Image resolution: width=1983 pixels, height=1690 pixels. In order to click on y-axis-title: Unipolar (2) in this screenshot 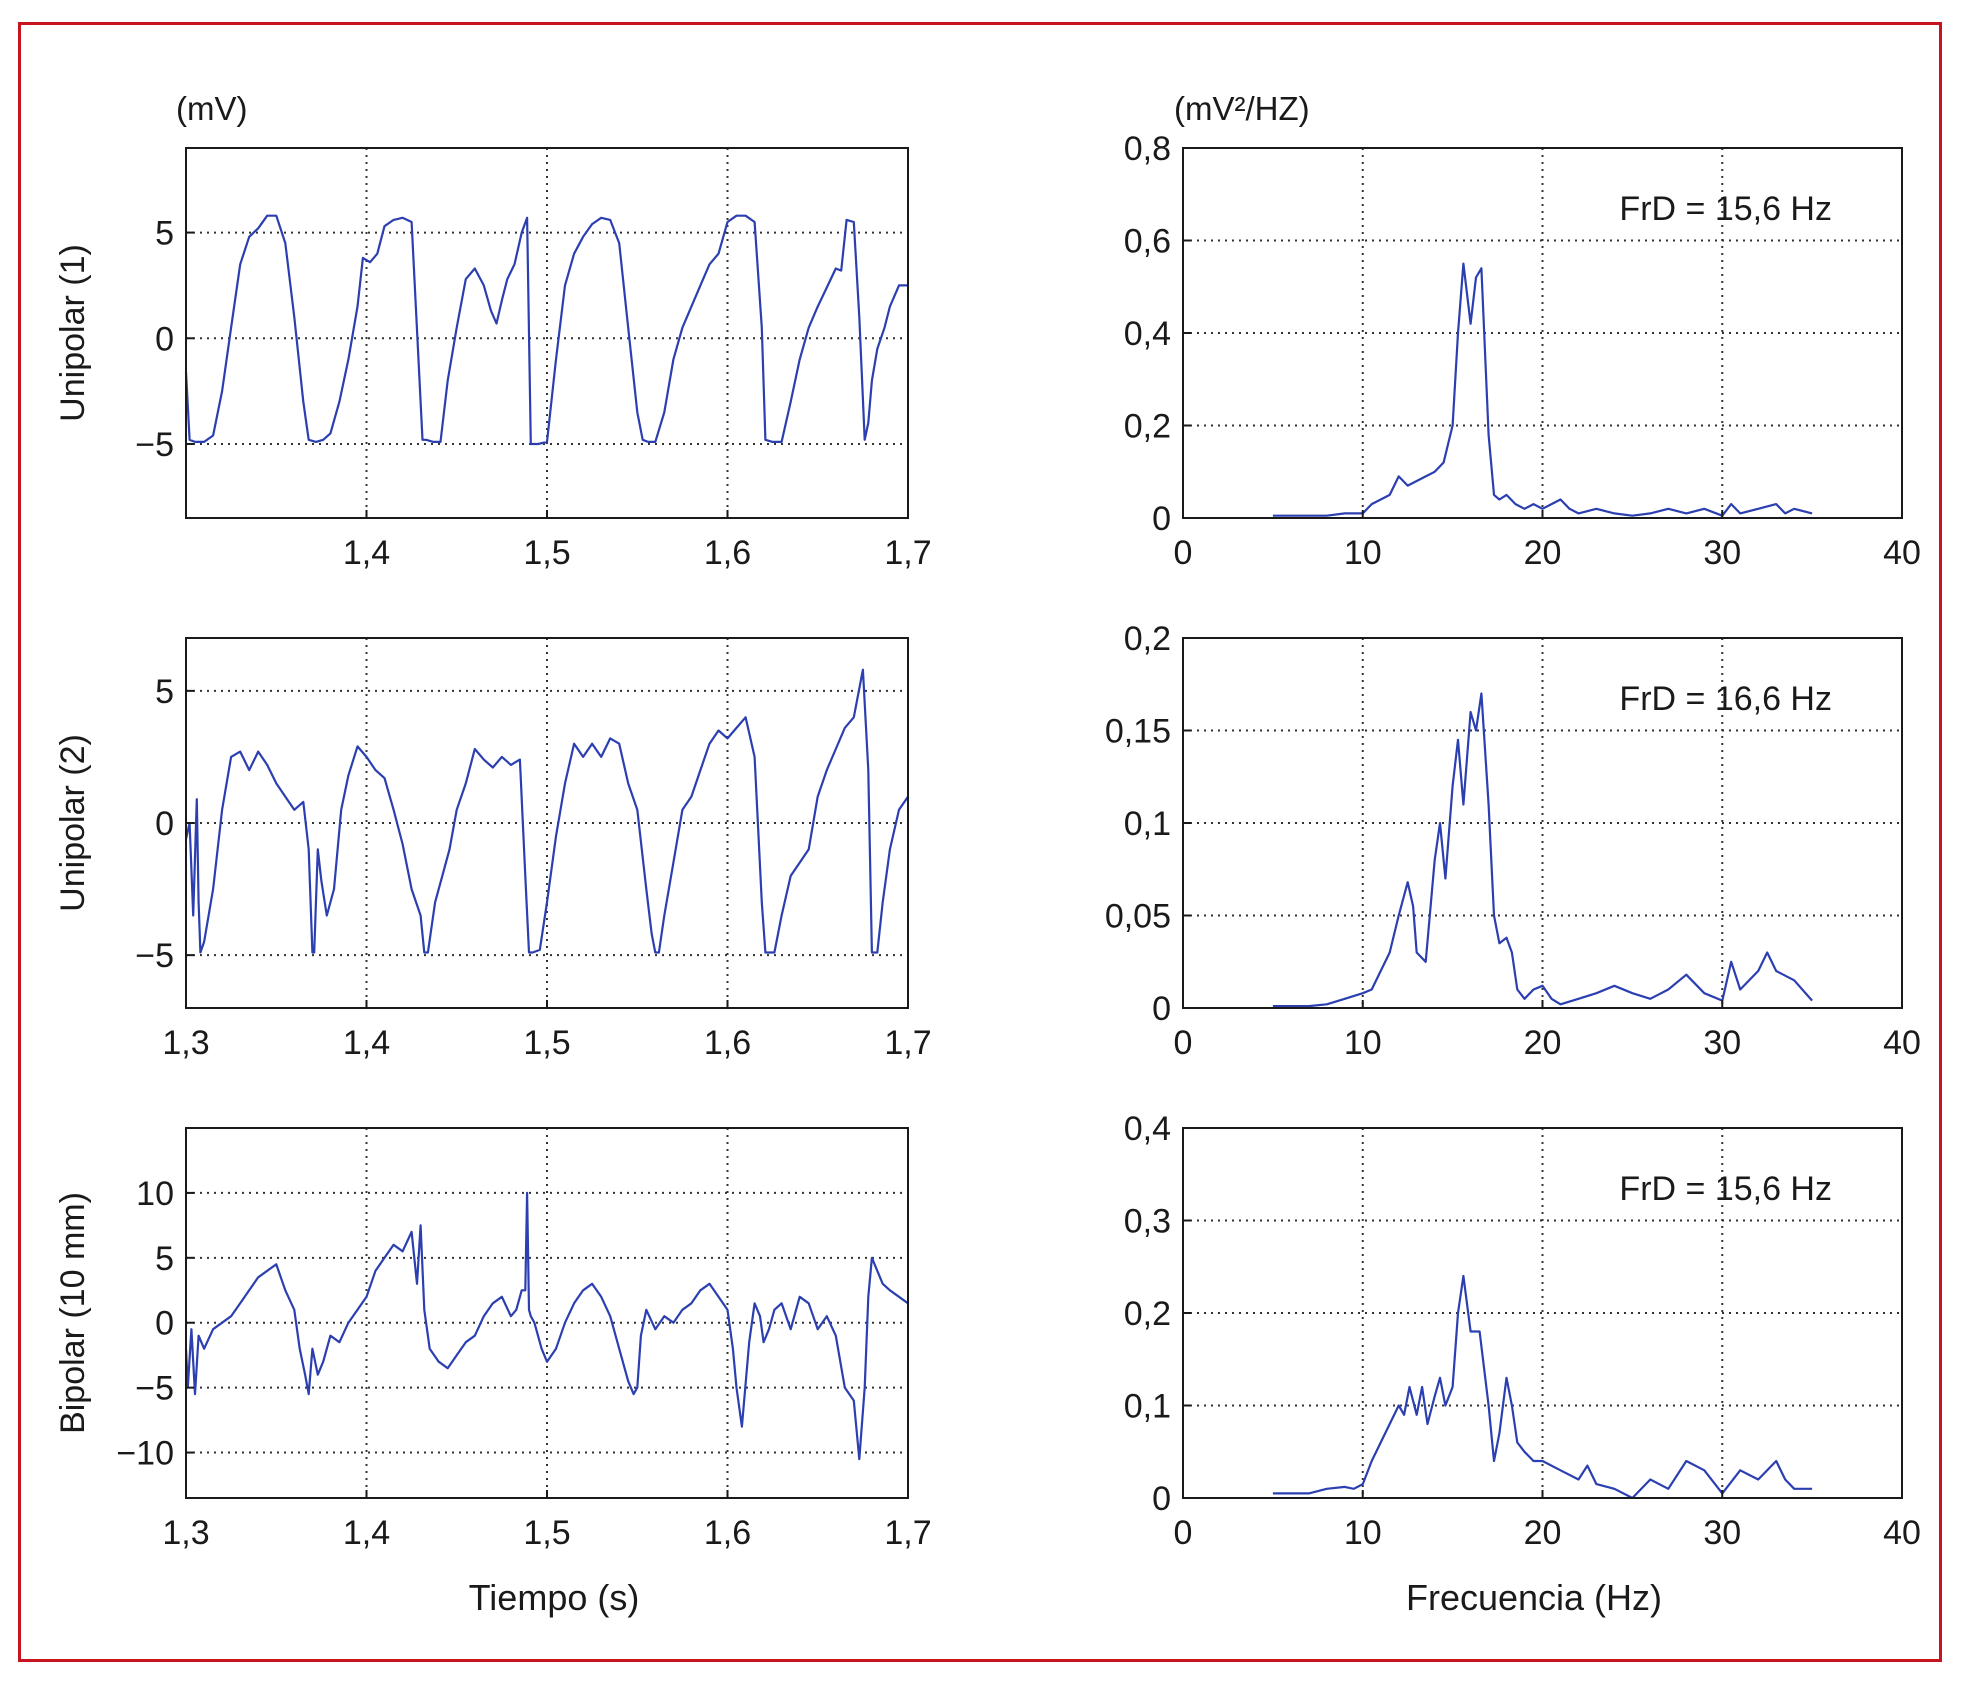, I will do `click(73, 823)`.